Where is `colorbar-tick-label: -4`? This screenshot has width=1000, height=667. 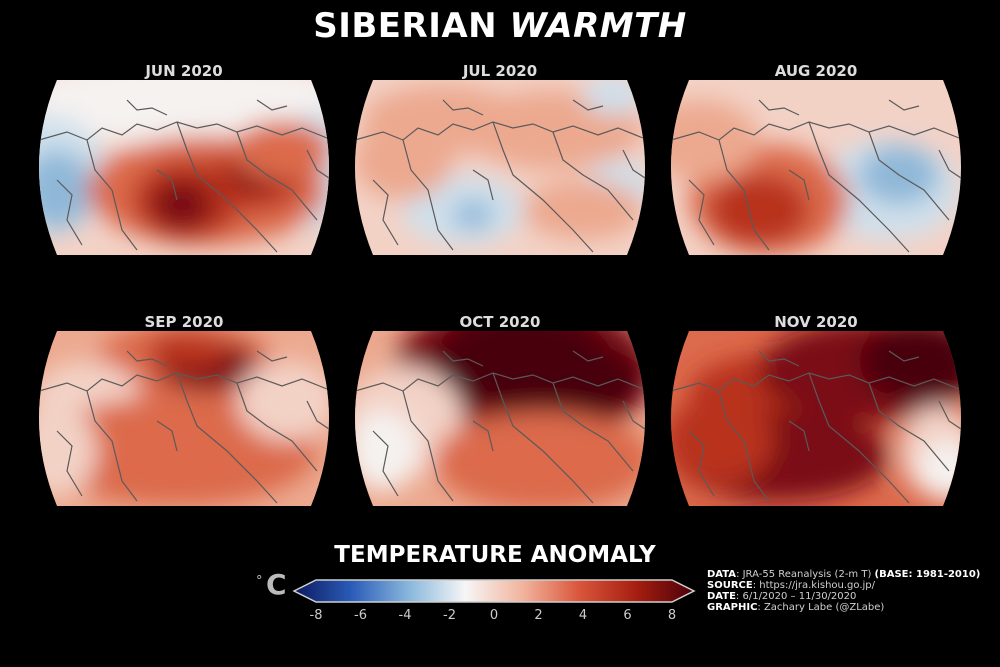 colorbar-tick-label: -4 is located at coordinates (405, 615).